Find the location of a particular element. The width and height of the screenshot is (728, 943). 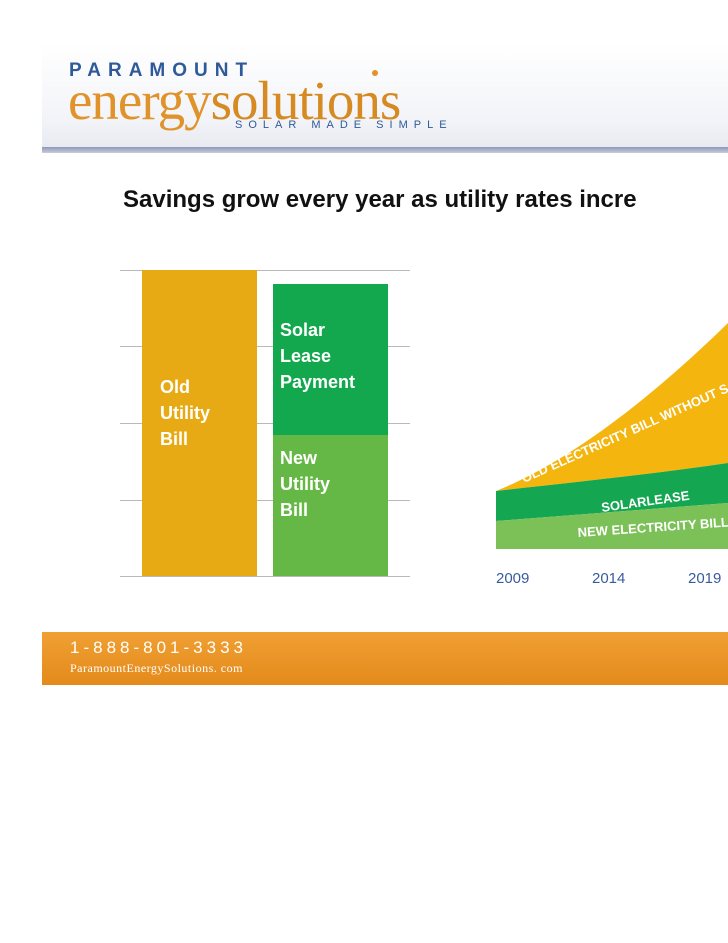

logo-solutions-text: solutions is located at coordinates (306, 100).